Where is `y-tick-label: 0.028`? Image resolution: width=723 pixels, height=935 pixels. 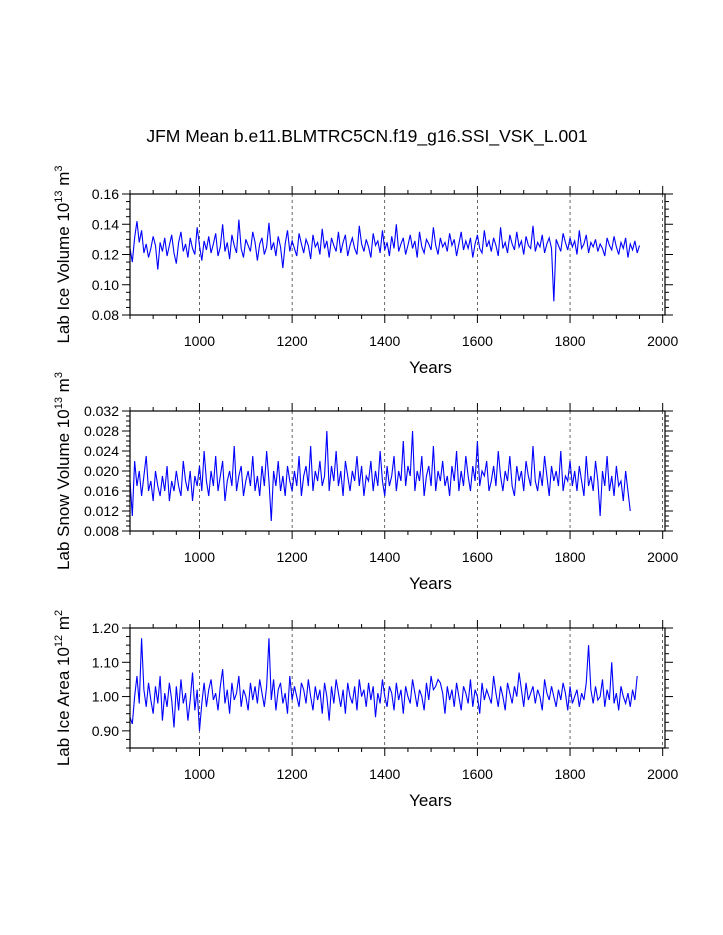
y-tick-label: 0.028 is located at coordinates (101, 431).